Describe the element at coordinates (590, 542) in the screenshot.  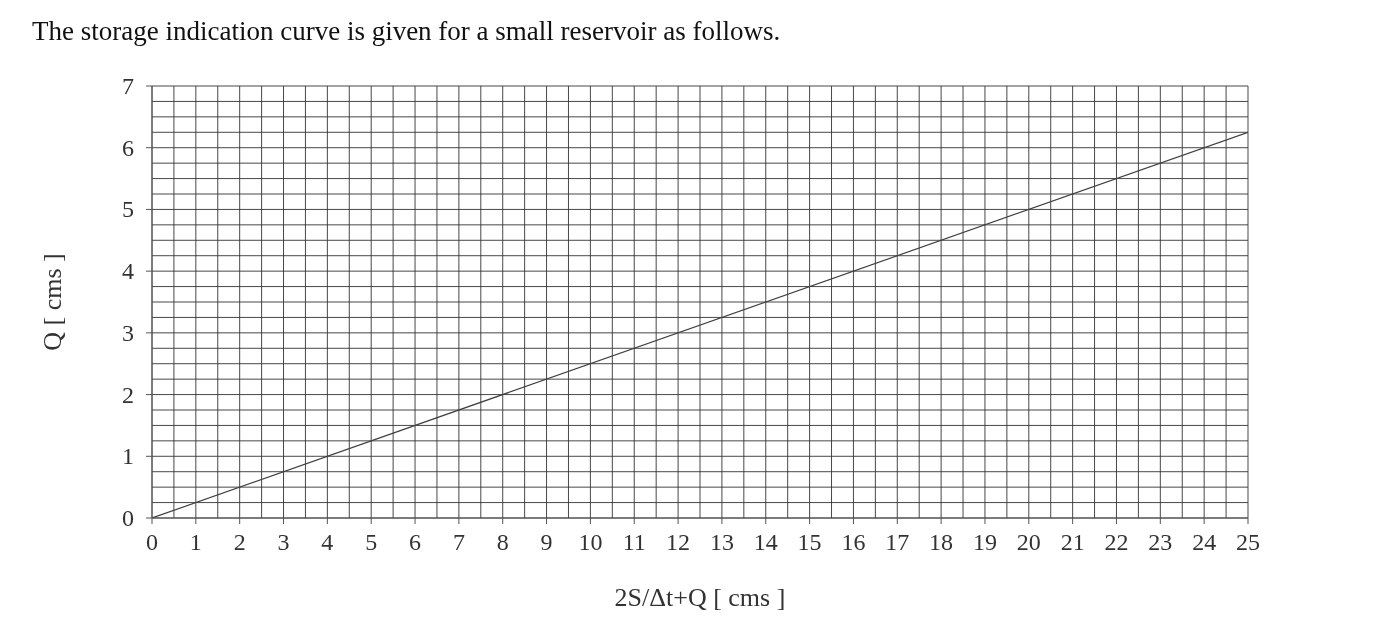
I see `x-tick-label: 10` at that location.